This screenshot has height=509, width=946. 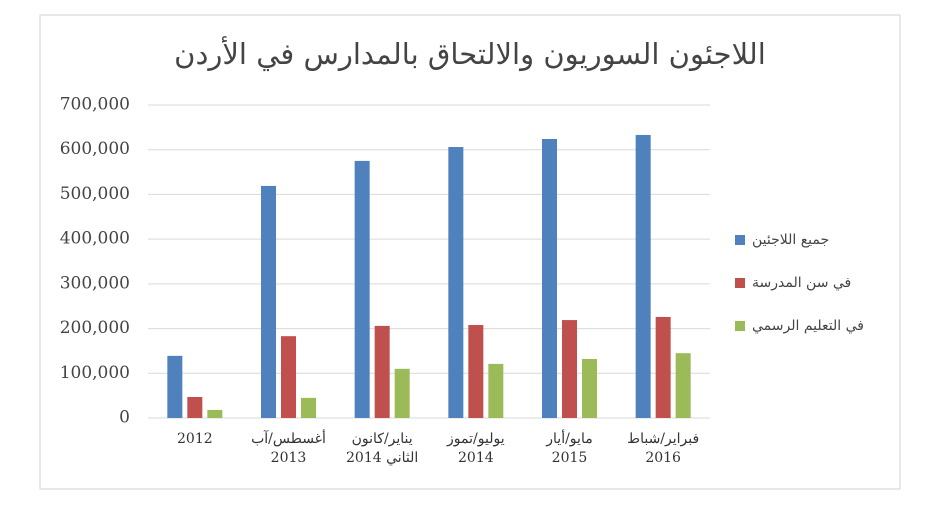 What do you see at coordinates (476, 448) in the screenshot?
I see `x-tick-label: يوليو/تموز 2014` at bounding box center [476, 448].